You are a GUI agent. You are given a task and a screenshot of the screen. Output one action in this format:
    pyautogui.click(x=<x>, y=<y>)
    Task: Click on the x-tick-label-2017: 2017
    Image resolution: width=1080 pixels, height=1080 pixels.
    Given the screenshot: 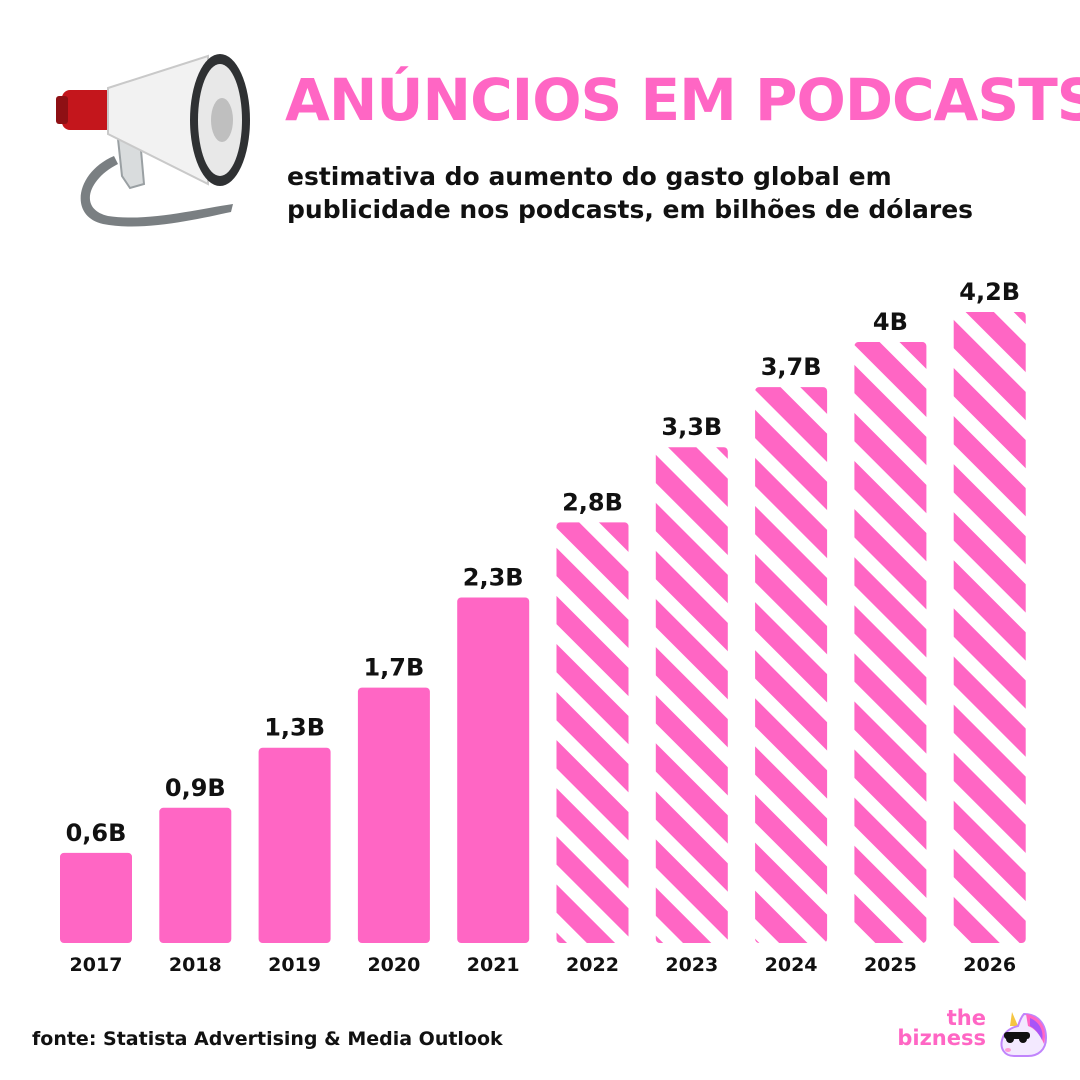 What is the action you would take?
    pyautogui.click(x=96, y=965)
    